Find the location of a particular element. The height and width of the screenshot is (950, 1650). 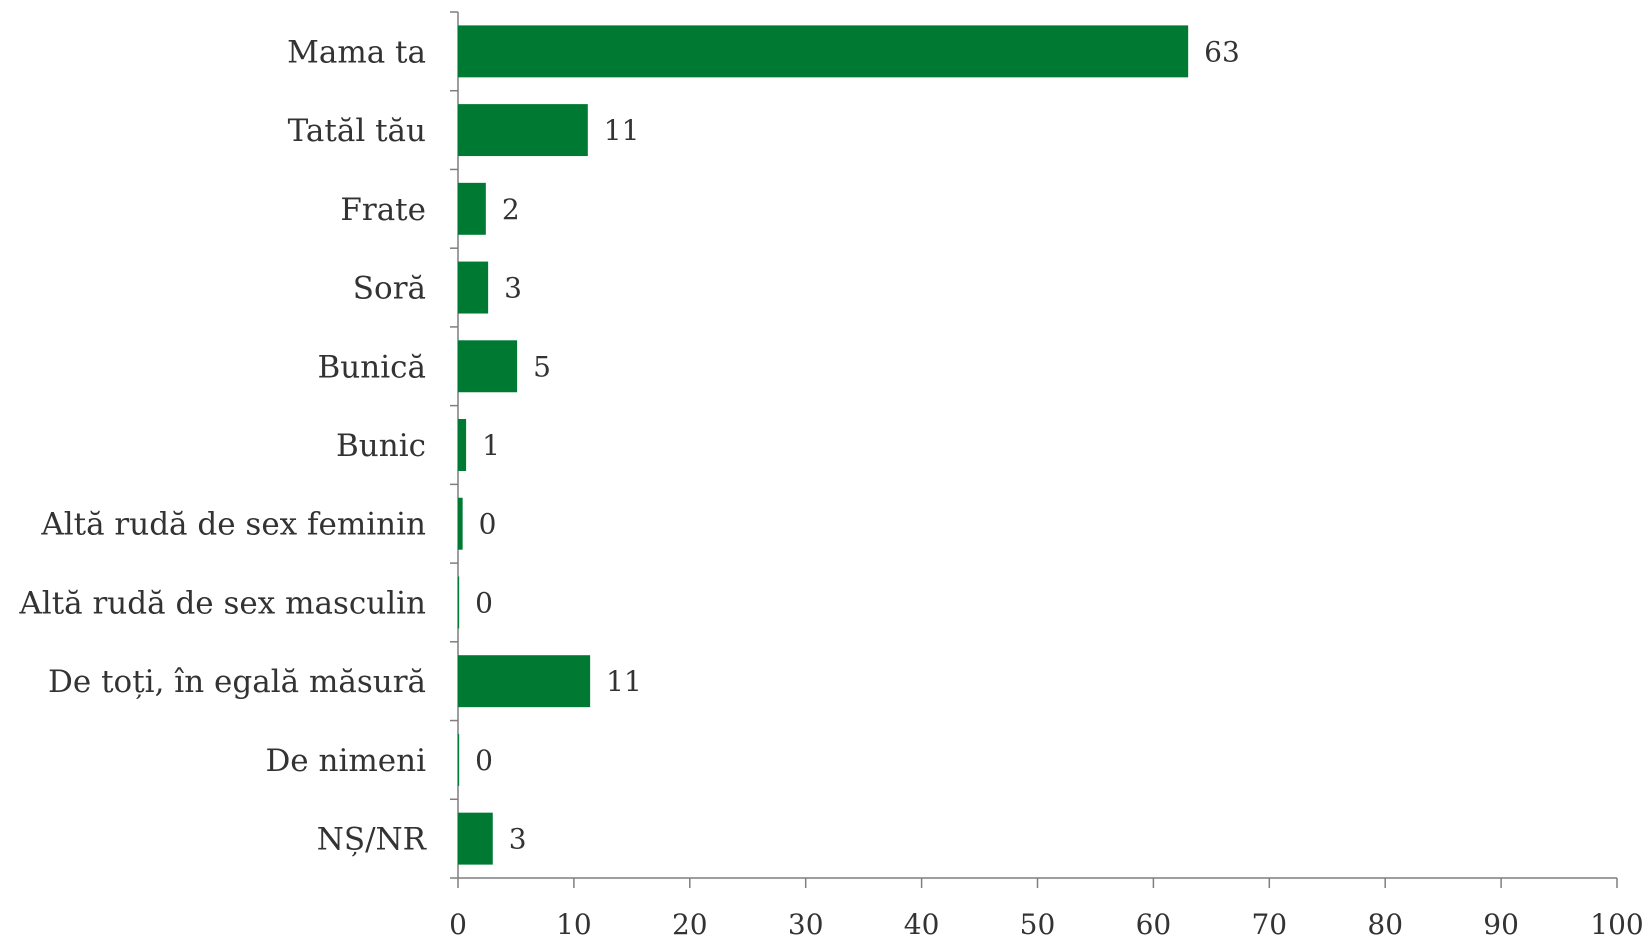

category-label: Tatăl tău is located at coordinates (357, 131).